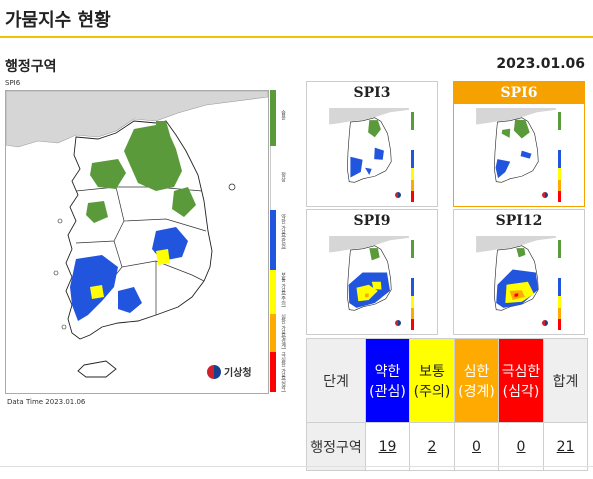 Image resolution: width=593 pixels, height=479 pixels. I want to click on jeju-island, so click(97, 369).